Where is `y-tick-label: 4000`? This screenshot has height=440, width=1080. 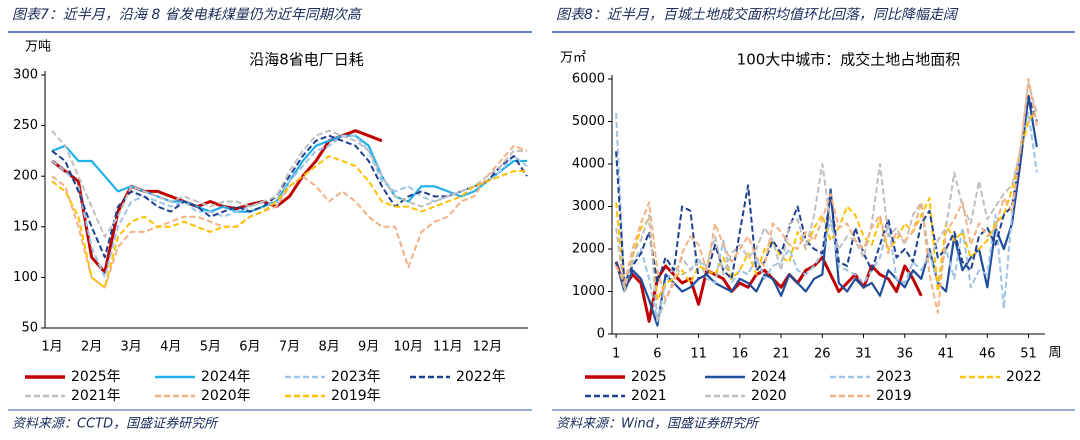
y-tick-label: 4000 is located at coordinates (588, 164).